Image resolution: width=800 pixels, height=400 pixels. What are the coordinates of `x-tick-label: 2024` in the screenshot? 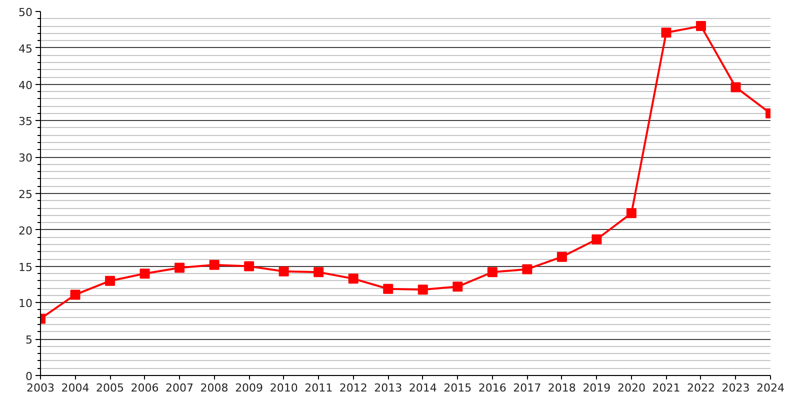 It's located at (770, 388).